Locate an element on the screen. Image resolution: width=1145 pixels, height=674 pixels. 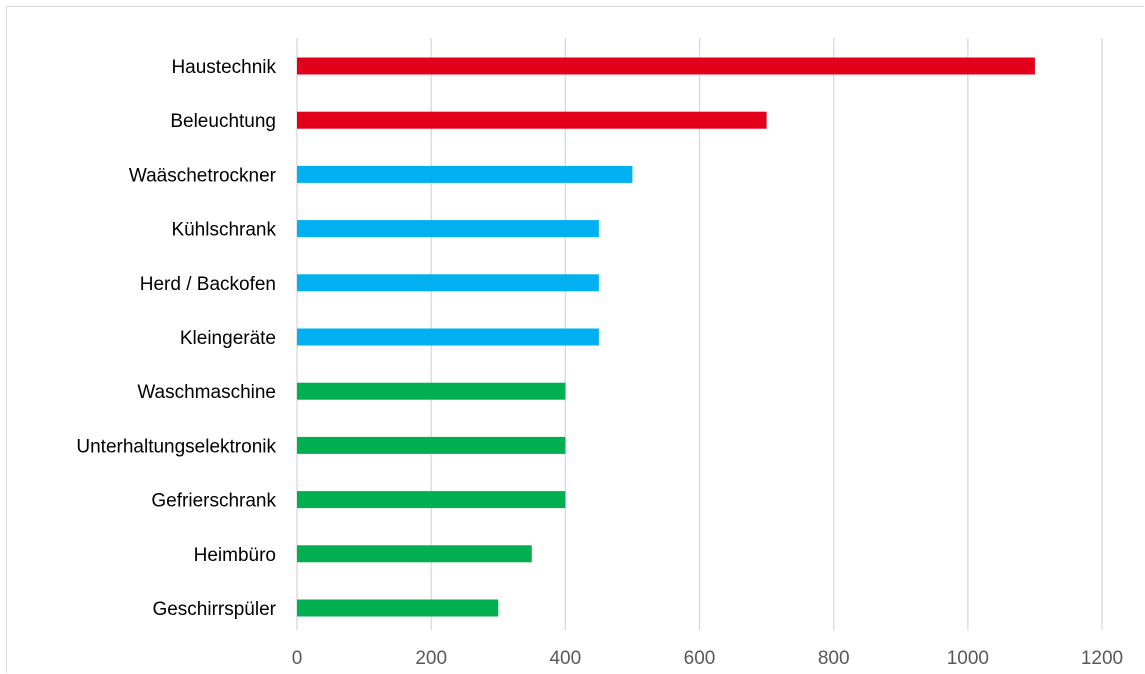
x-tick-label: 400 is located at coordinates (565, 658).